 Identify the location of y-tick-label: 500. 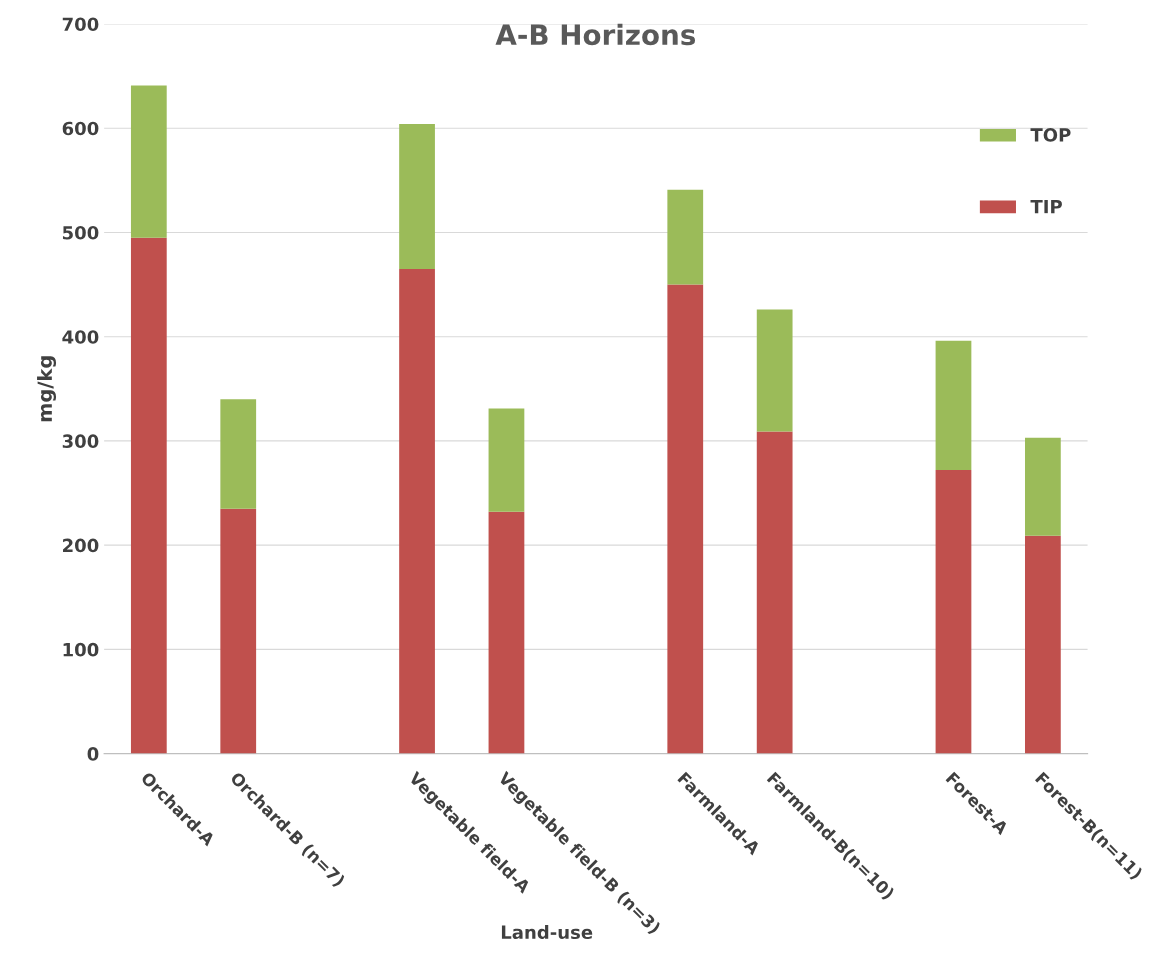
(80, 232).